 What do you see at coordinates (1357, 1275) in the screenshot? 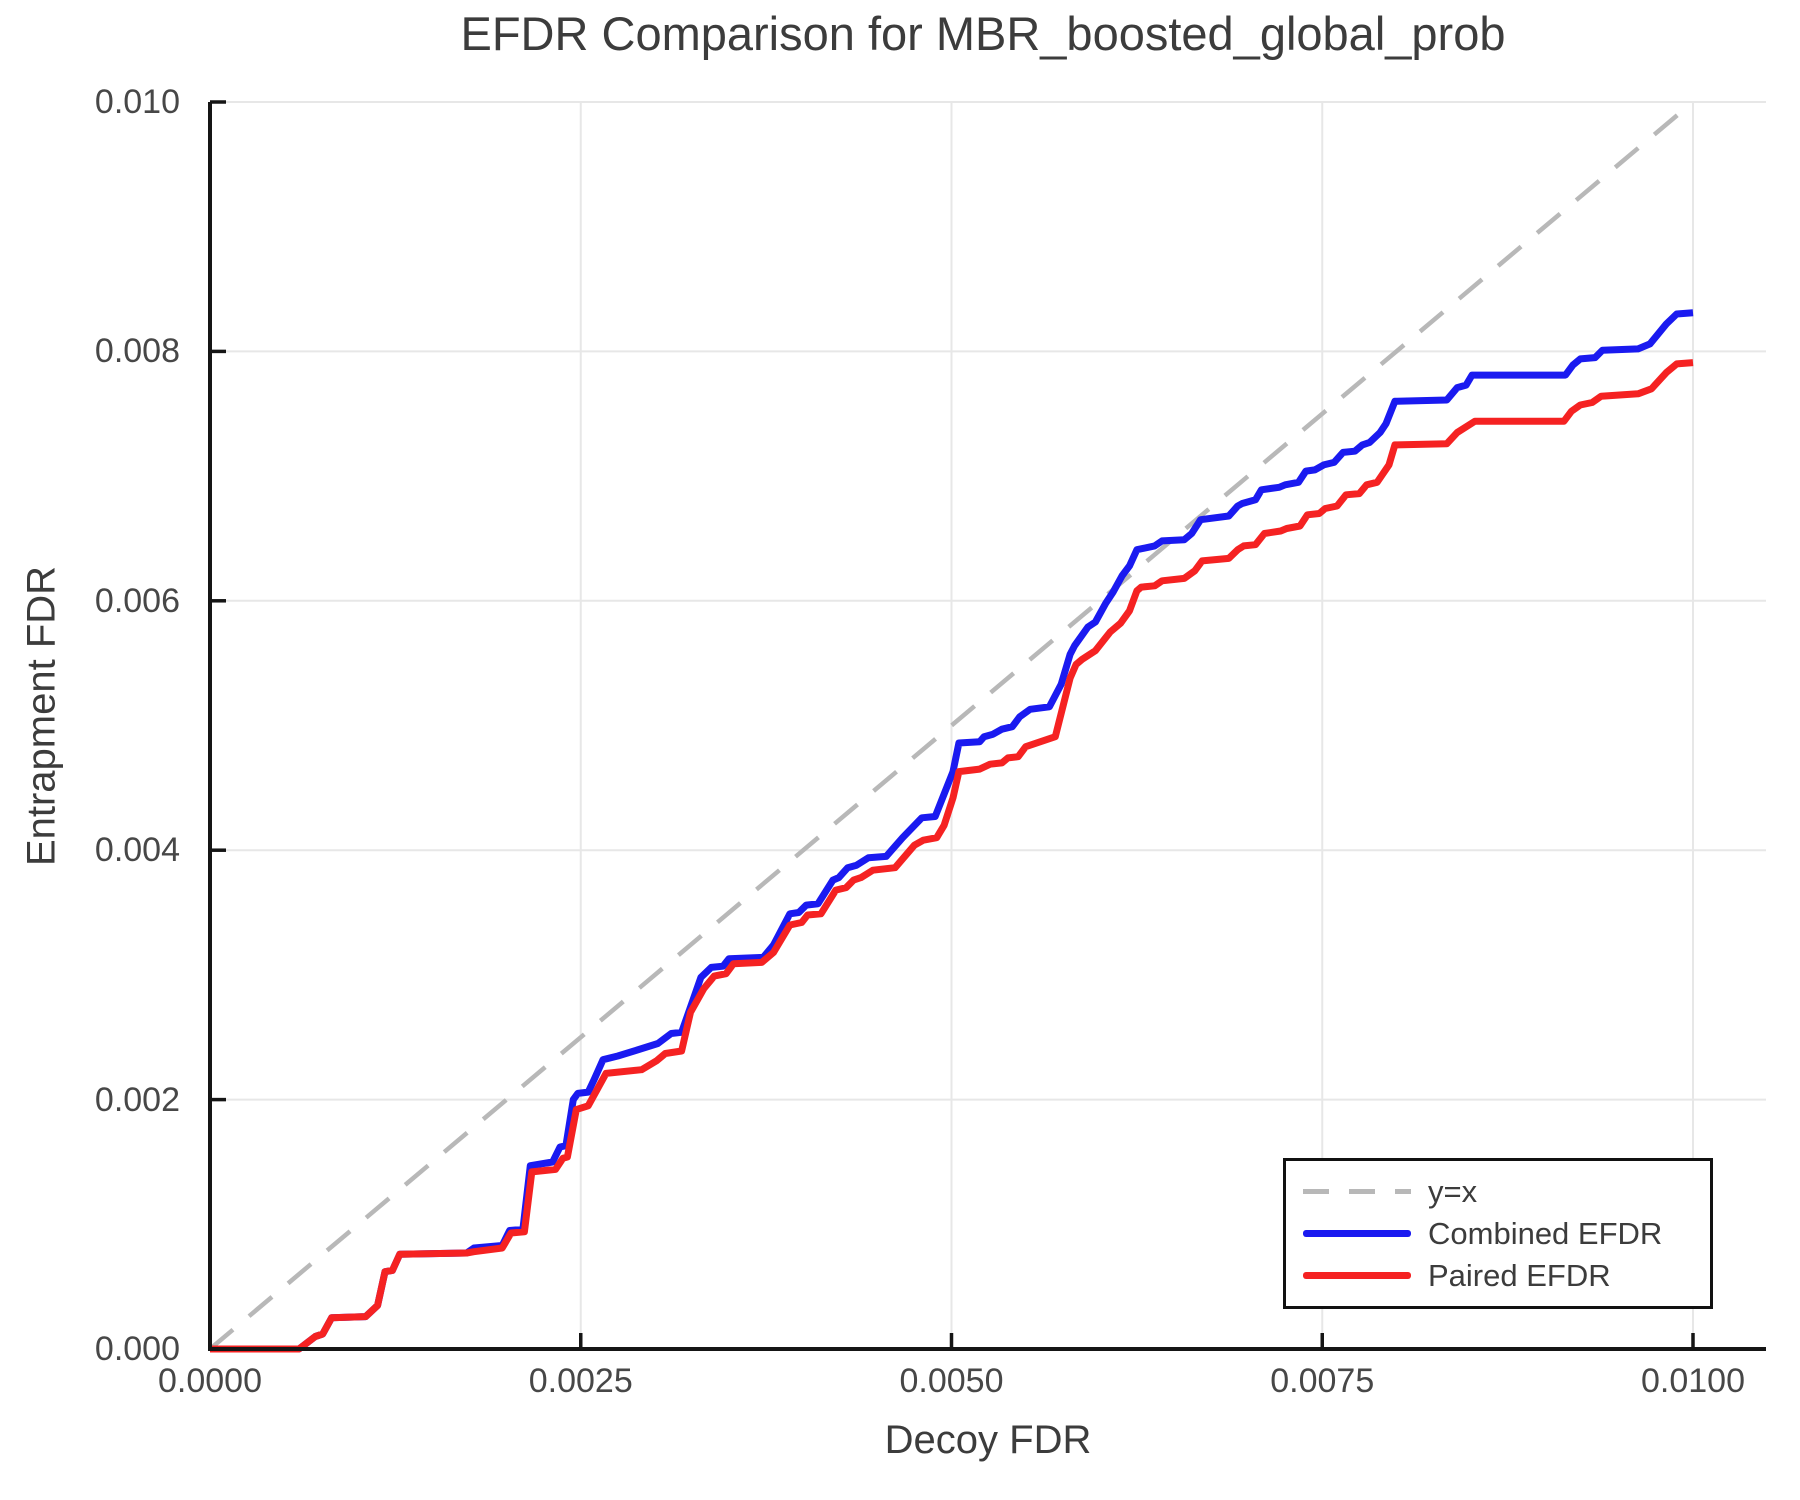
I see `legend-red-line-swatch` at bounding box center [1357, 1275].